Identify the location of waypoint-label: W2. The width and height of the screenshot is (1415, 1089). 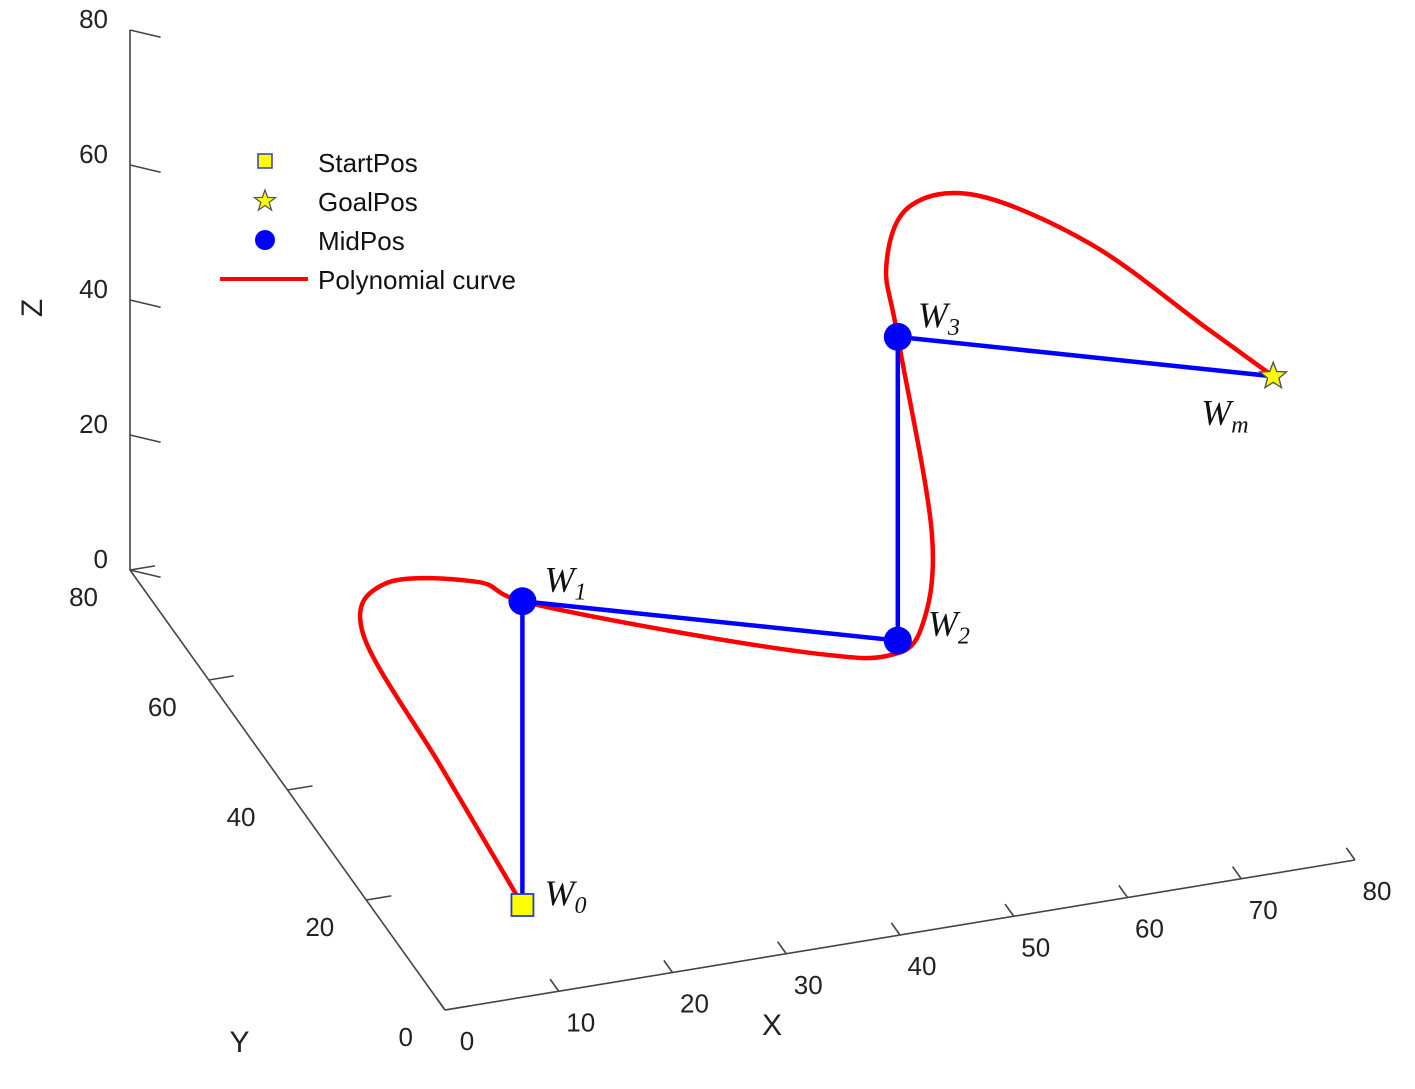
(949, 627).